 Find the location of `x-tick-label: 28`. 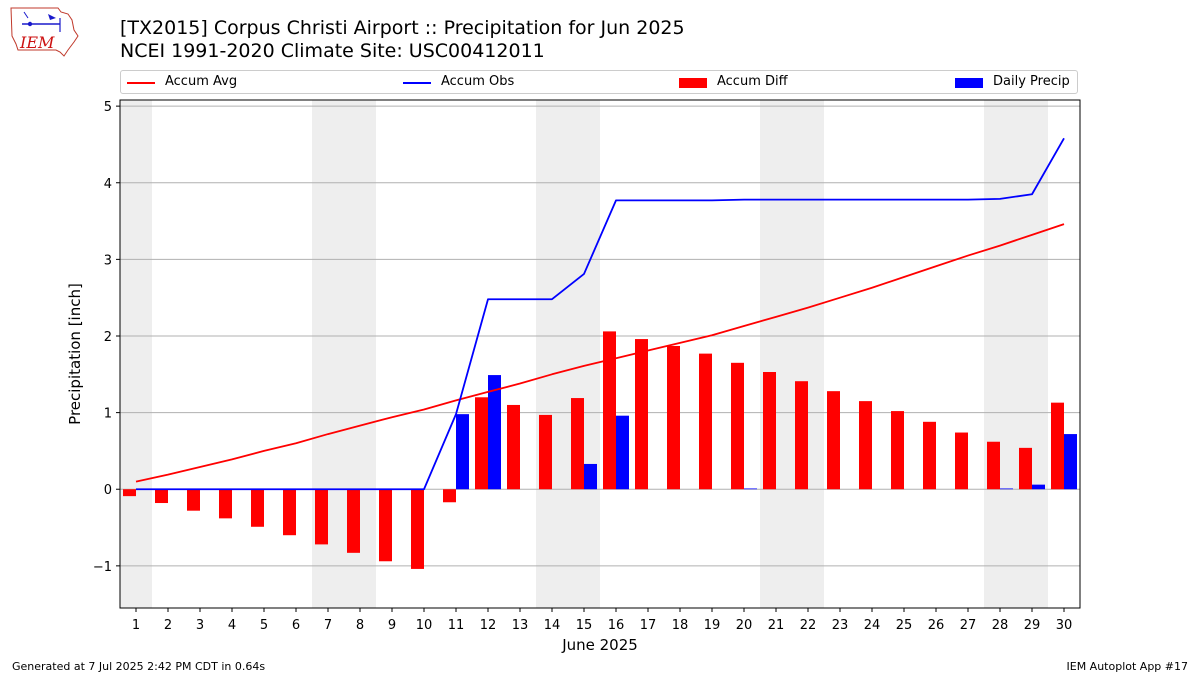

x-tick-label: 28 is located at coordinates (1000, 625).